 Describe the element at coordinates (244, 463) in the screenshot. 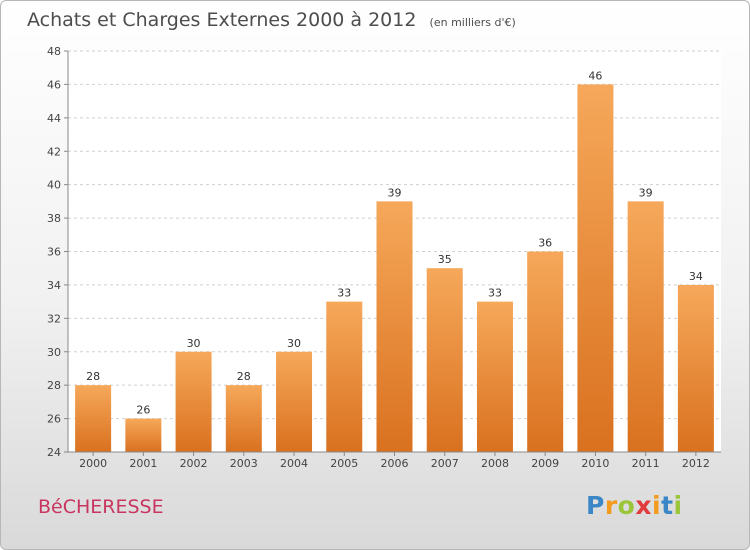

I see `x-tick-label: 2003` at that location.